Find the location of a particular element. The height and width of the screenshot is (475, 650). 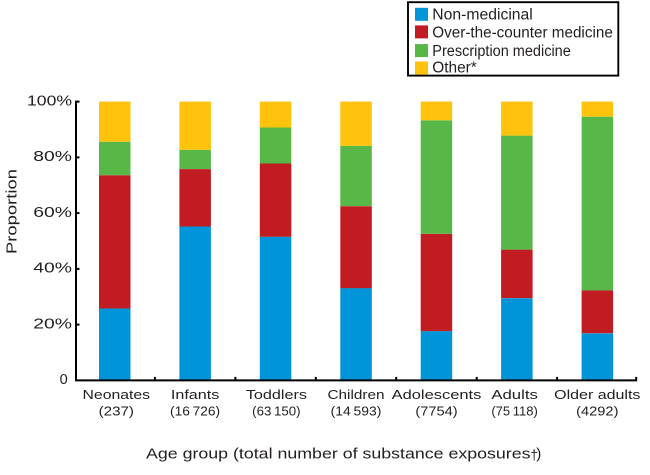

svg-text: (237) is located at coordinates (116, 410).